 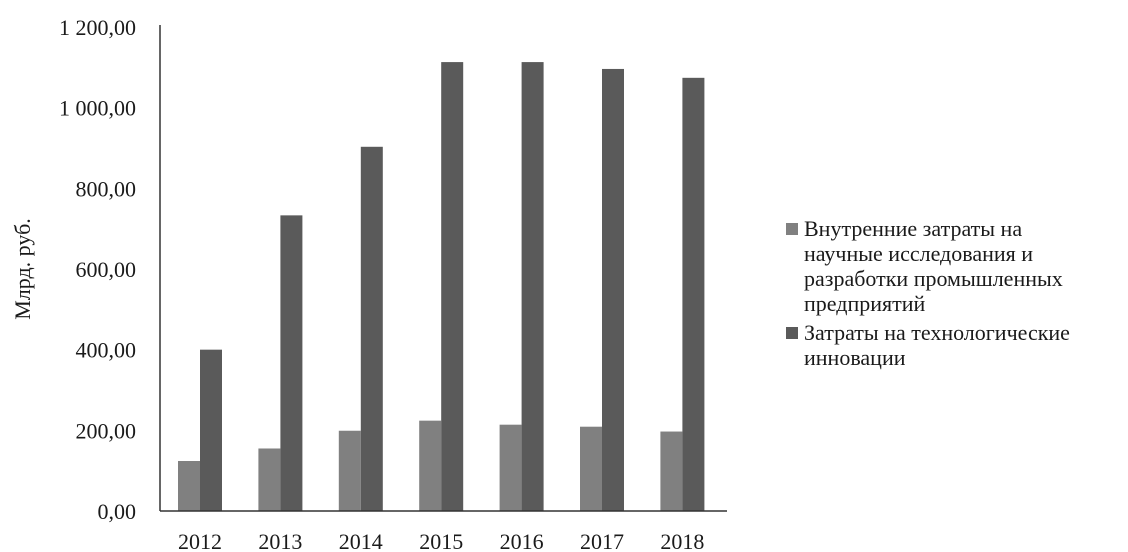 What do you see at coordinates (106, 430) in the screenshot?
I see `y-tick-label: 200,00` at bounding box center [106, 430].